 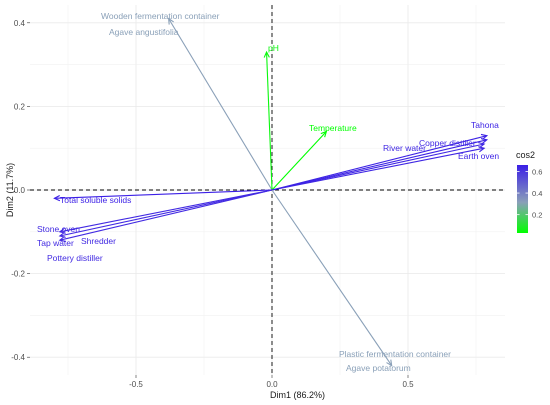 I want to click on variable-label: Stone oven, so click(x=58, y=229).